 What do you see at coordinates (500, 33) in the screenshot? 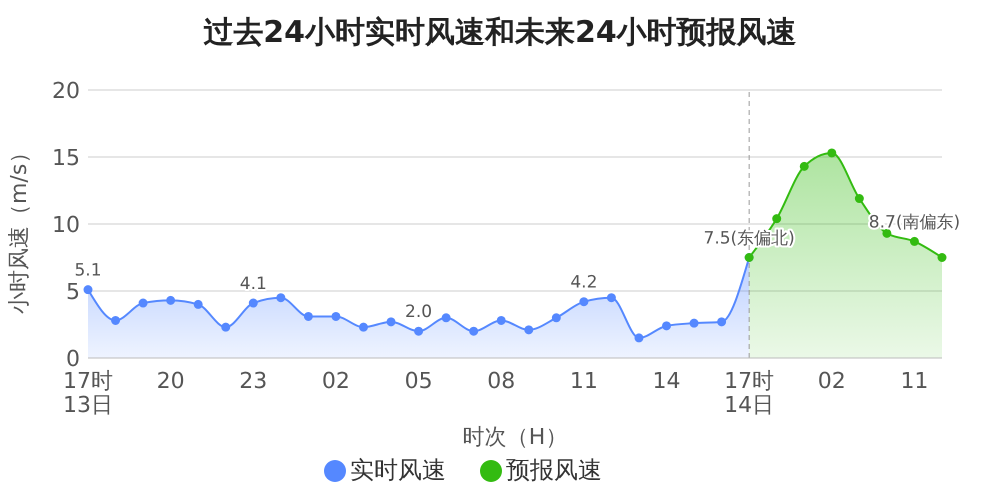
I see `chart-title: 过去24小时实时风速和未来24小时预报风速` at bounding box center [500, 33].